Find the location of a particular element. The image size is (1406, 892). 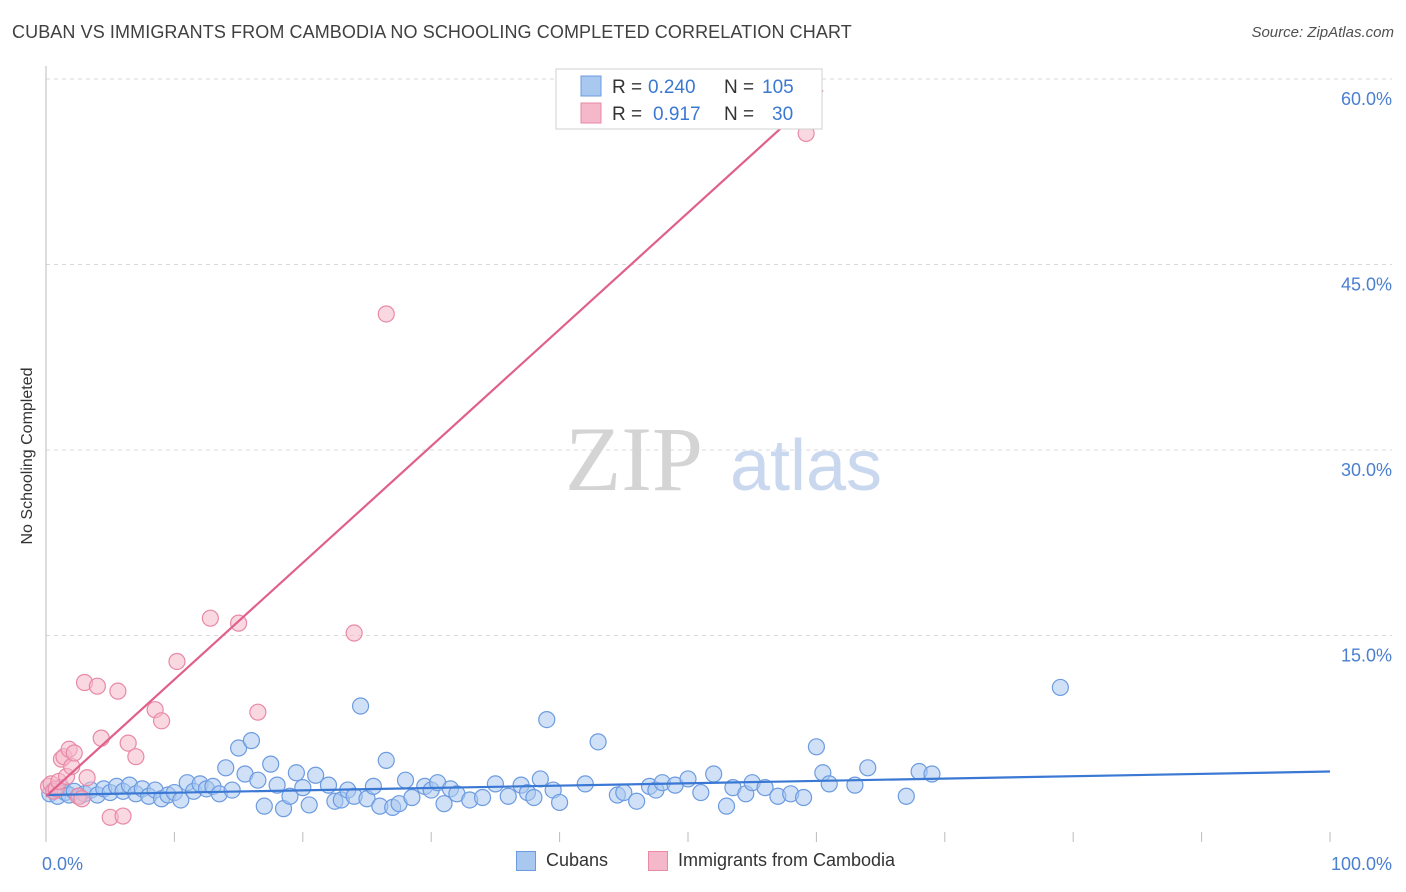

cubans-trend-line is located at coordinates (688, 783).